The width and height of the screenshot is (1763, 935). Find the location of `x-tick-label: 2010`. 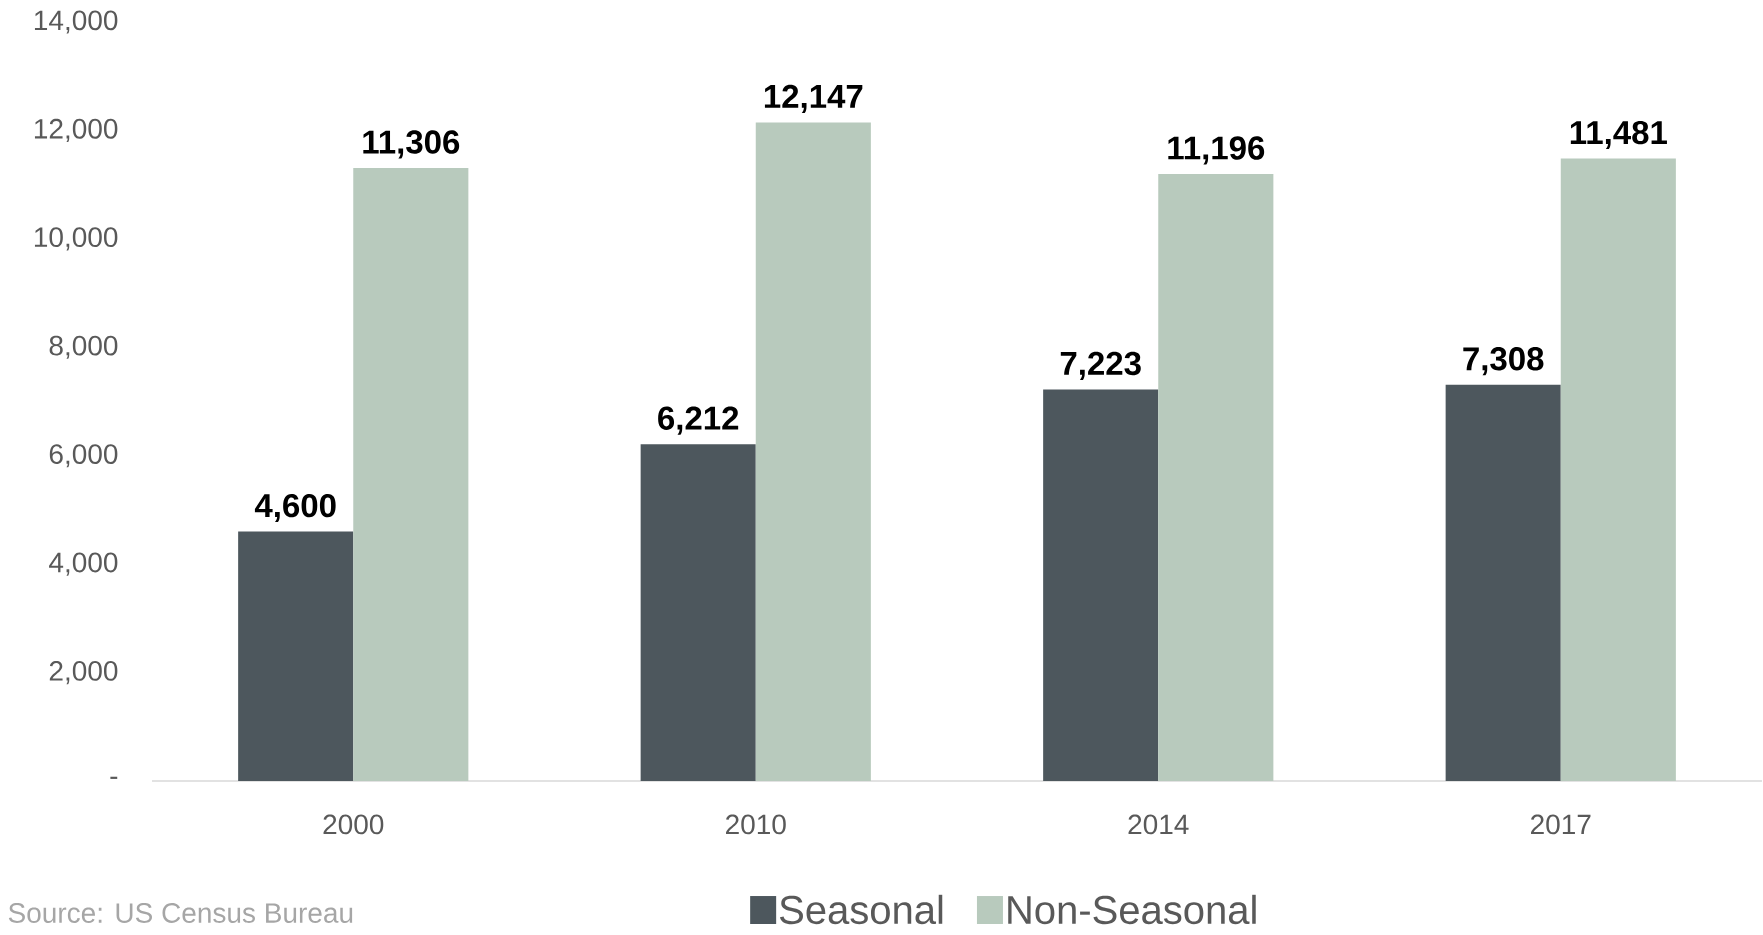

x-tick-label: 2010 is located at coordinates (756, 824).